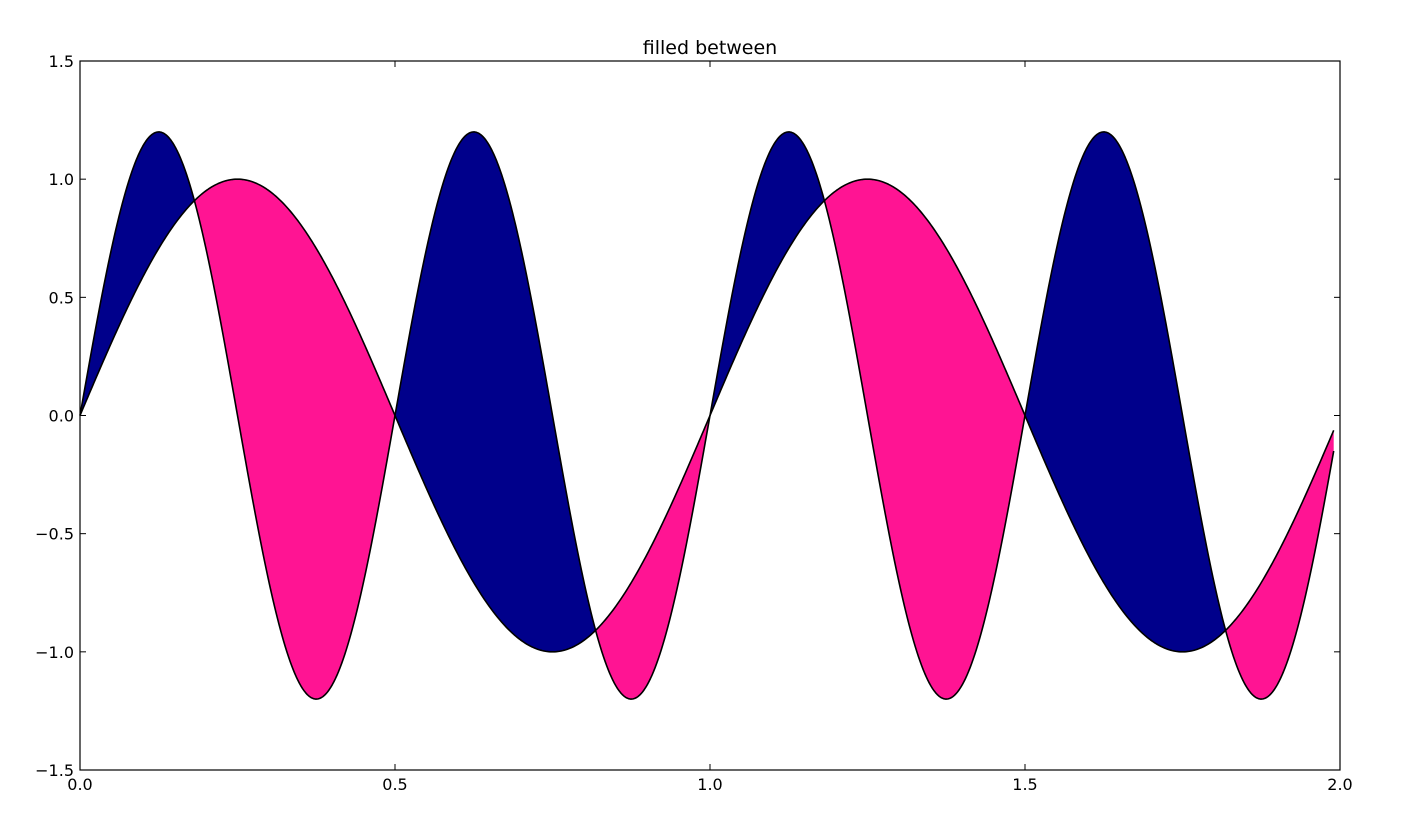  I want to click on y-tick-label: −1.5, so click(54, 770).